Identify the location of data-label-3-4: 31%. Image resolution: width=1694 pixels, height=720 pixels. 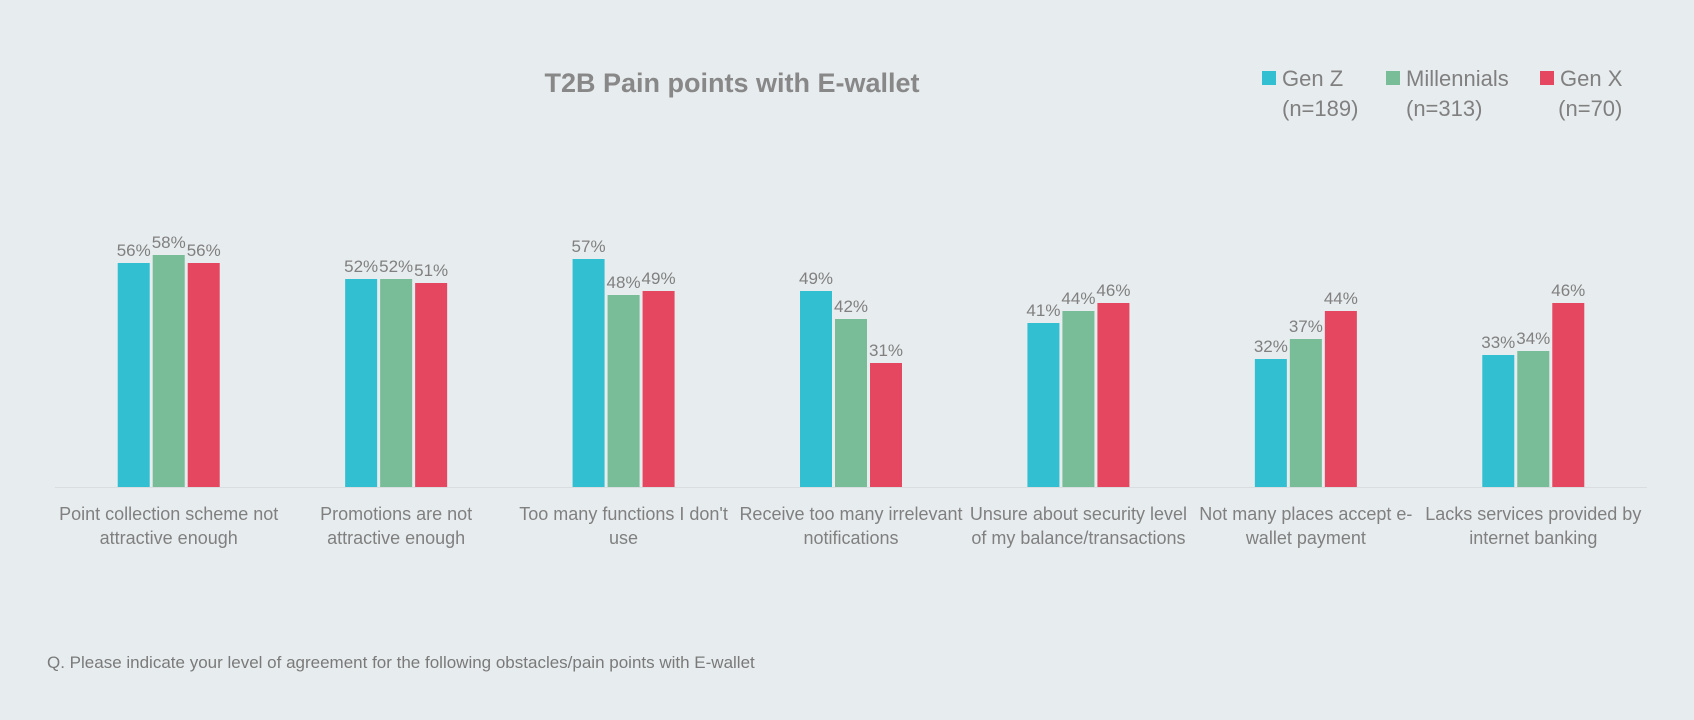
(886, 350).